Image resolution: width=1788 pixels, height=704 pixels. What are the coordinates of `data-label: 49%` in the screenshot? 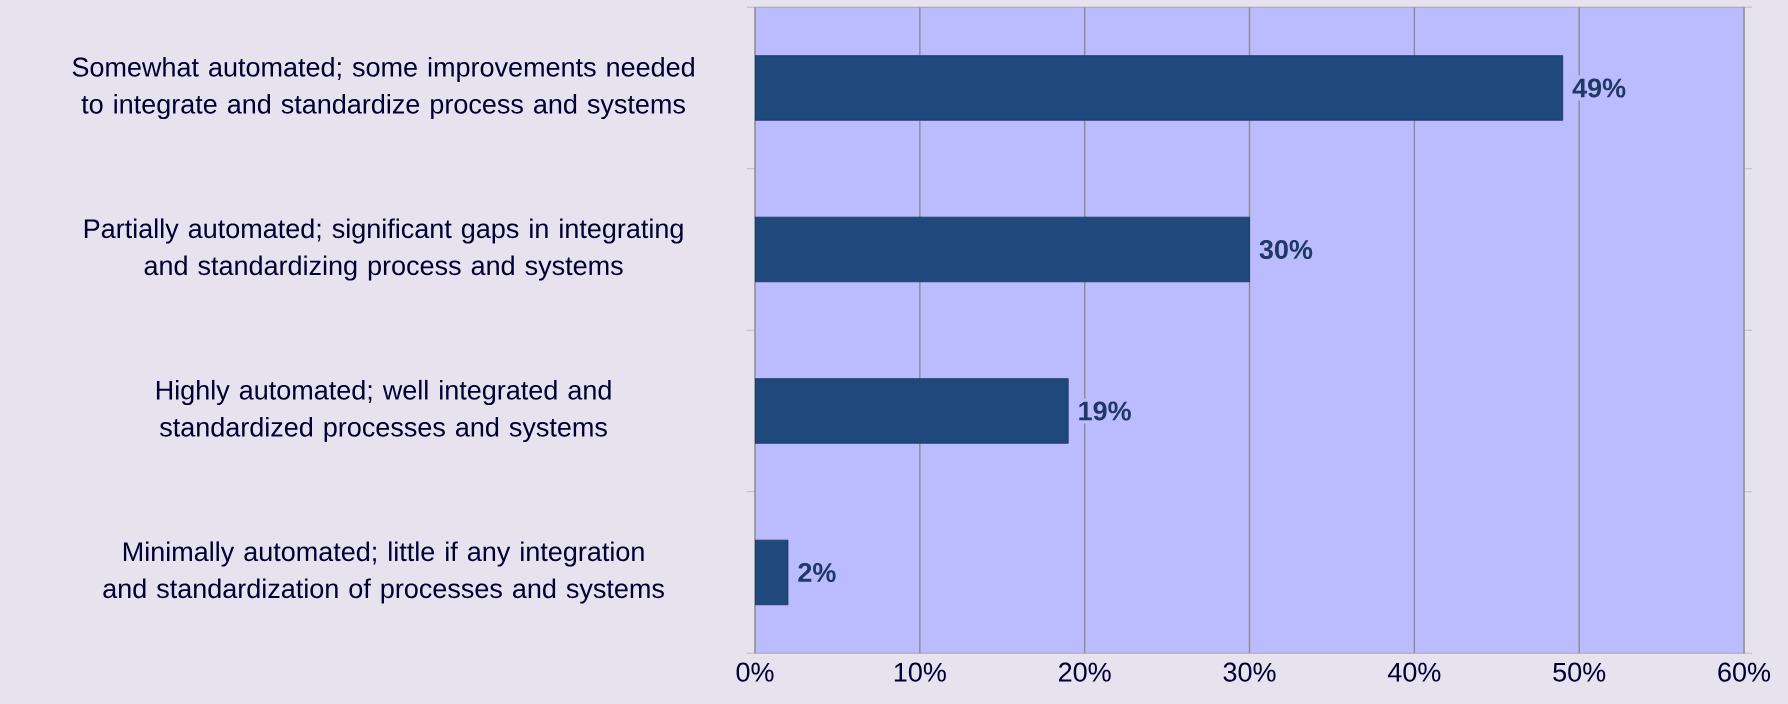 It's located at (1599, 88).